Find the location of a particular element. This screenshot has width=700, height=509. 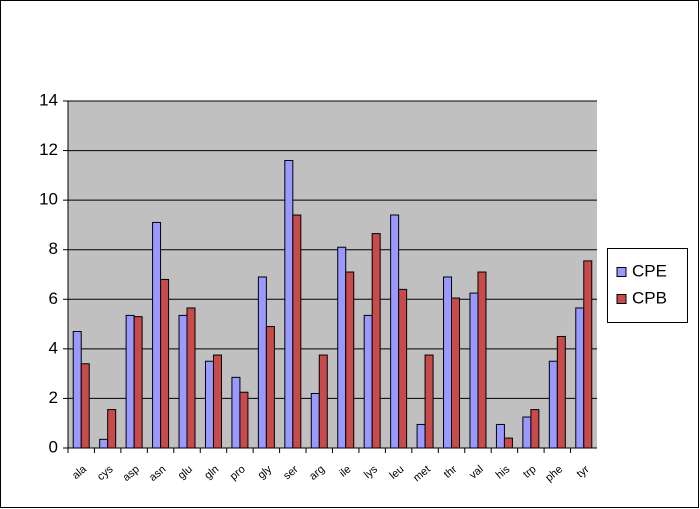

y-tick-label: 0 is located at coordinates (53, 446).